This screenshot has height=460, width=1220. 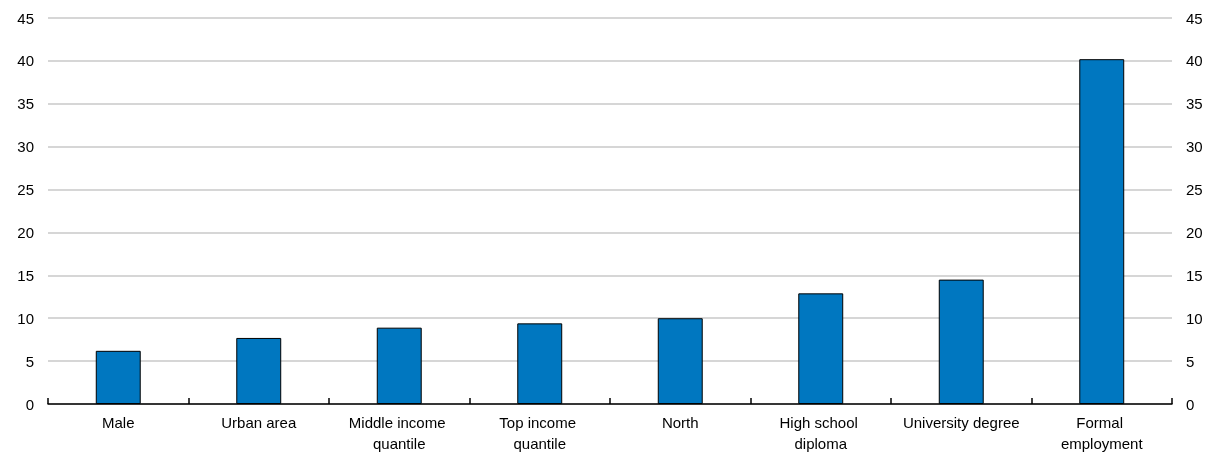 I want to click on x-tick-label: Urban area, so click(x=259, y=422).